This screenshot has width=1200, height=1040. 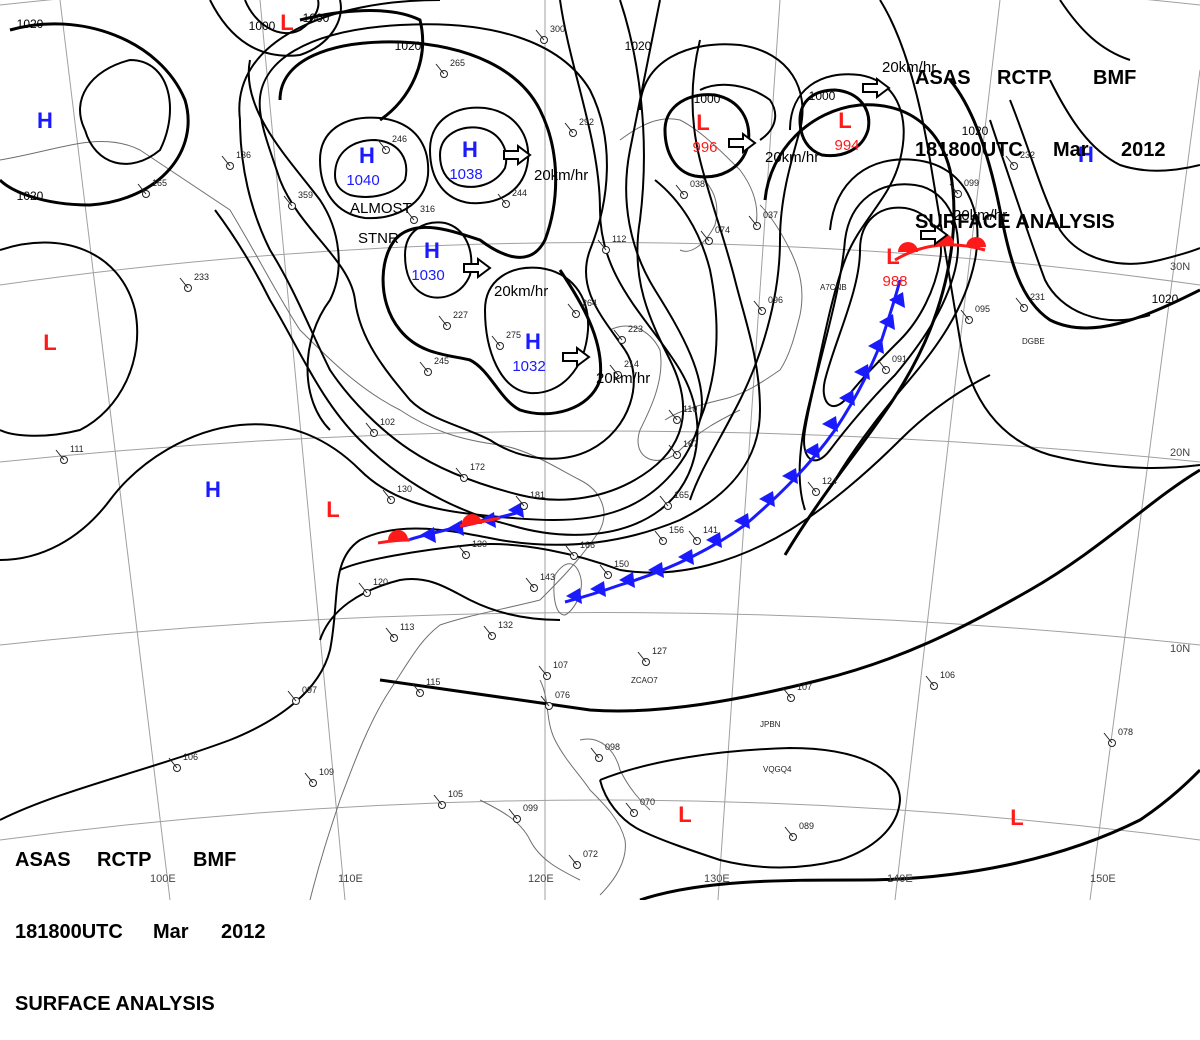 I want to click on station-pressure: 102, so click(x=387, y=422).